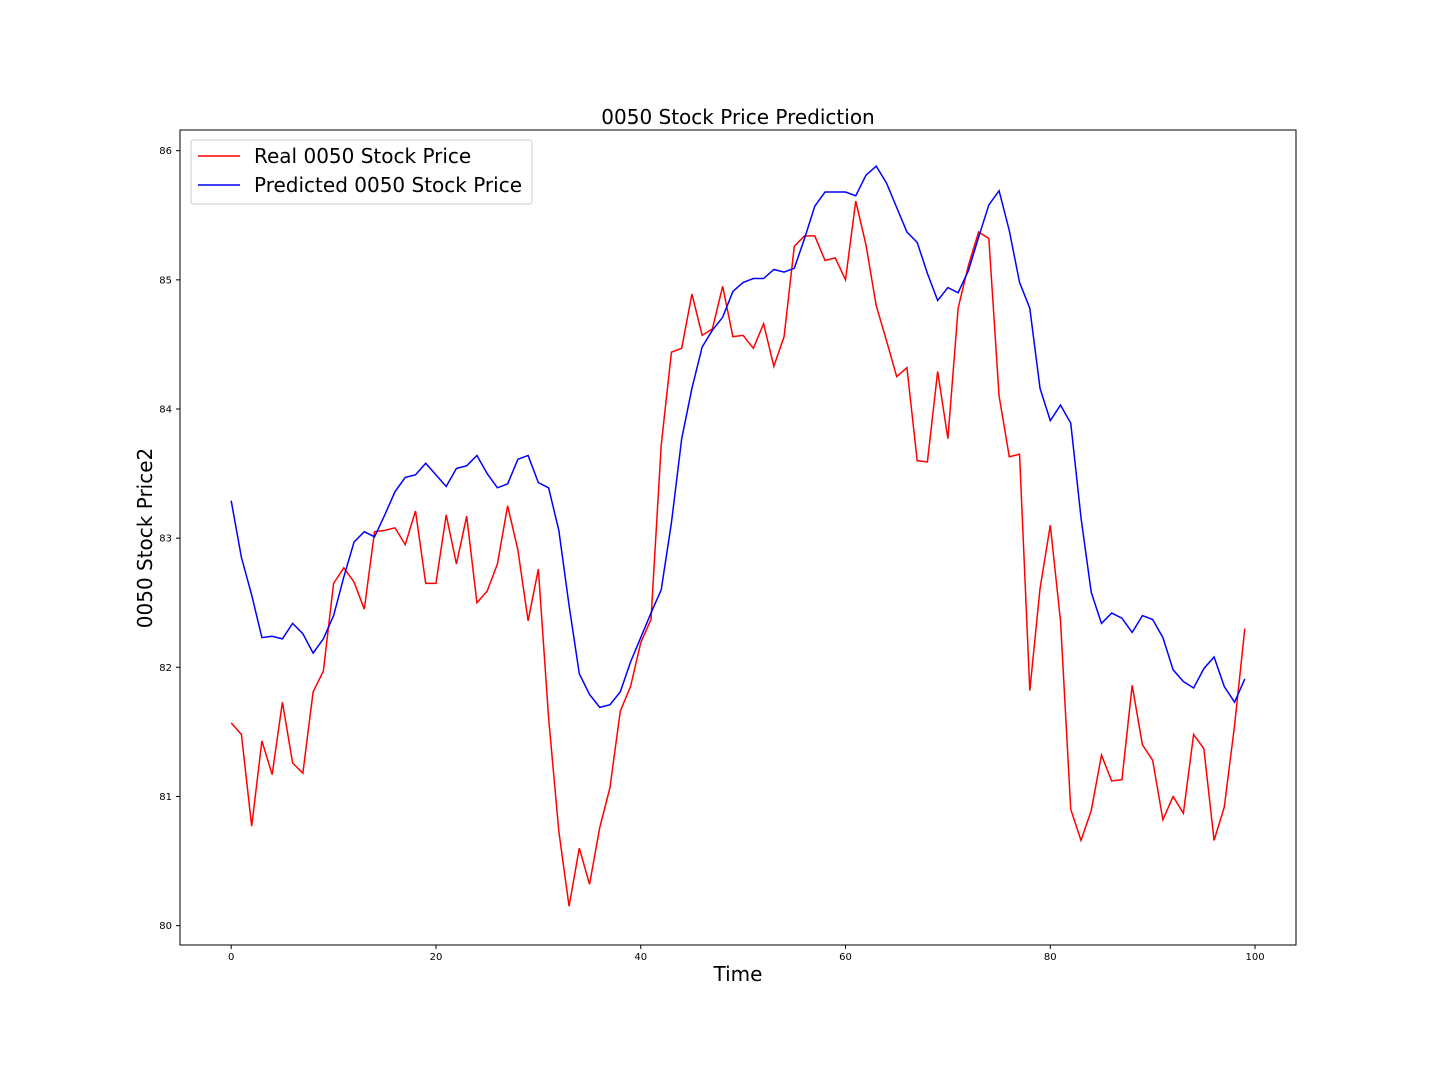  I want to click on x-tick-label: 20, so click(436, 957).